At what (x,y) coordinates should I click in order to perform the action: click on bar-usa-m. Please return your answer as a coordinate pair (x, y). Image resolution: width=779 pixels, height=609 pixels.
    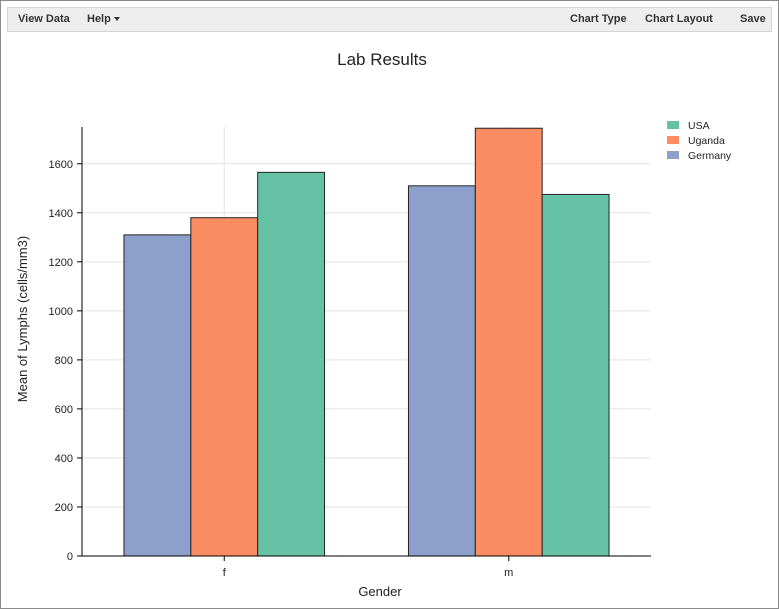
    Looking at the image, I should click on (575, 375).